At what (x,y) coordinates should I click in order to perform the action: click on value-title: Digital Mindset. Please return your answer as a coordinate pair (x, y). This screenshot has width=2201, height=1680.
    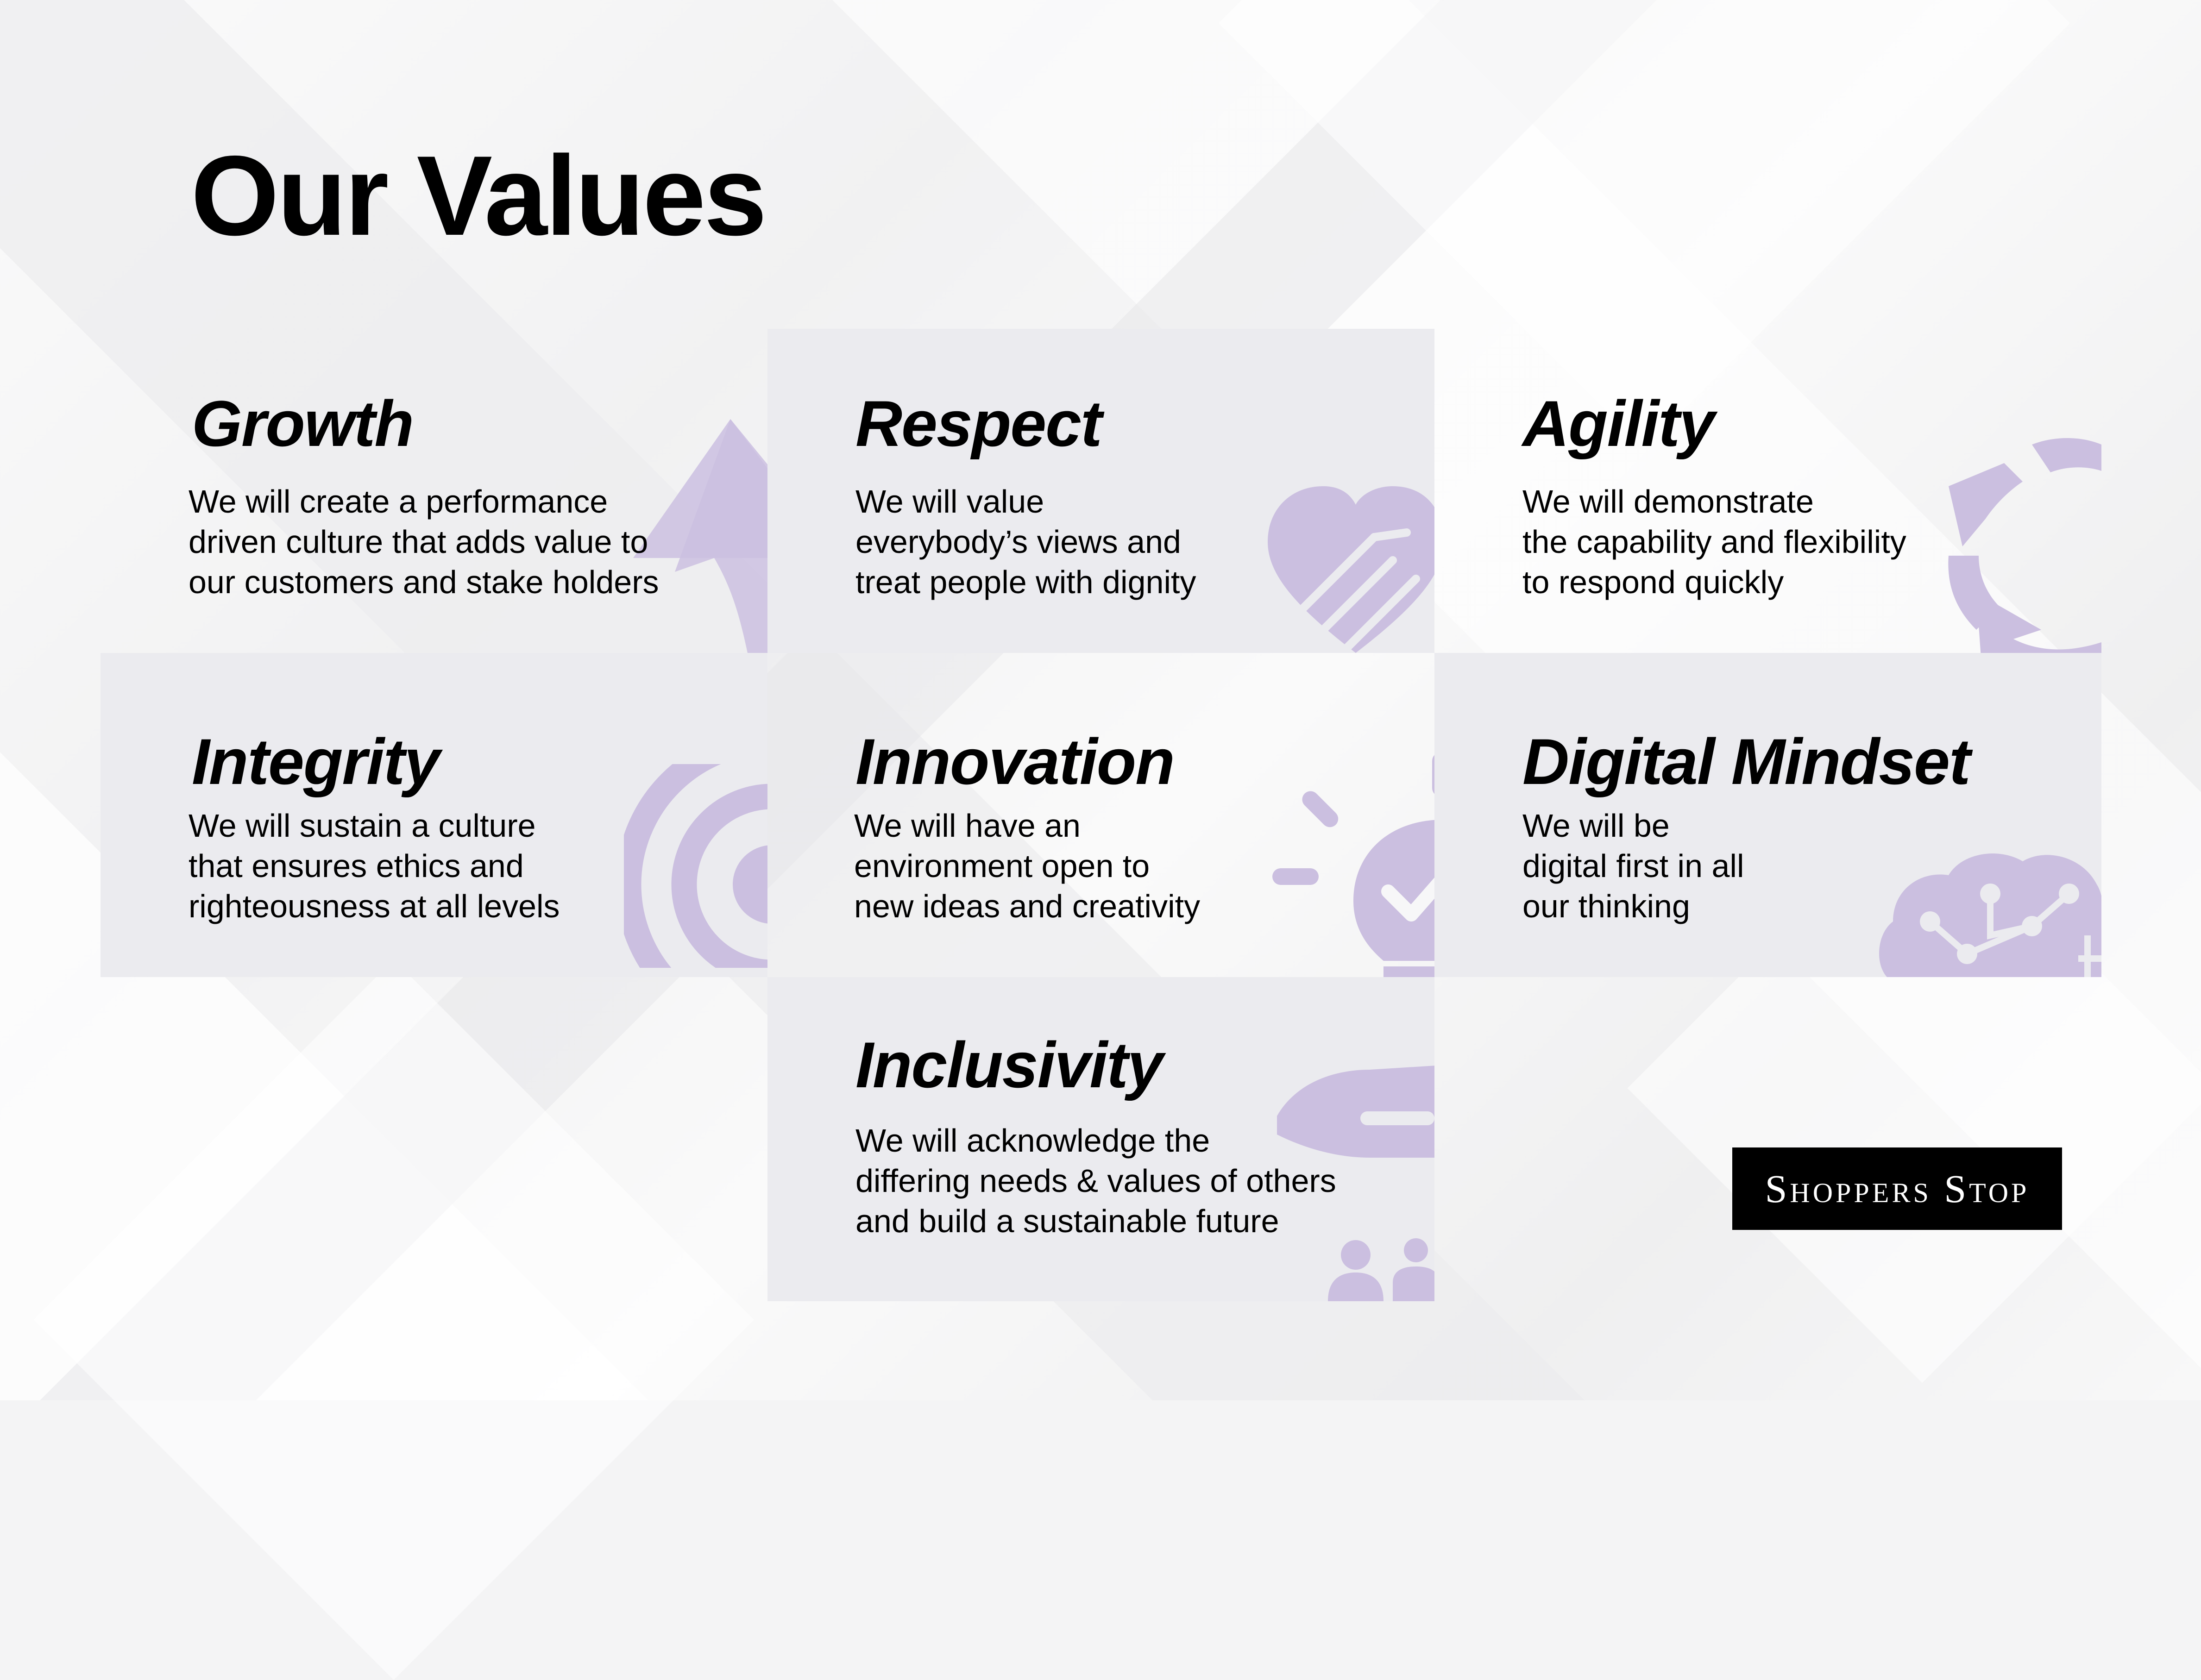
    Looking at the image, I should click on (1746, 761).